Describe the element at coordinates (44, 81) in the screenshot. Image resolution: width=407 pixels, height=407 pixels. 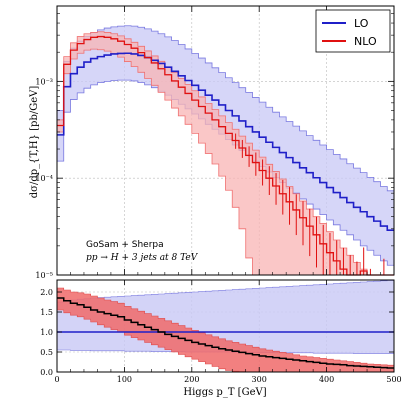
I see `main-y-tick-label: 10⁻³` at that location.